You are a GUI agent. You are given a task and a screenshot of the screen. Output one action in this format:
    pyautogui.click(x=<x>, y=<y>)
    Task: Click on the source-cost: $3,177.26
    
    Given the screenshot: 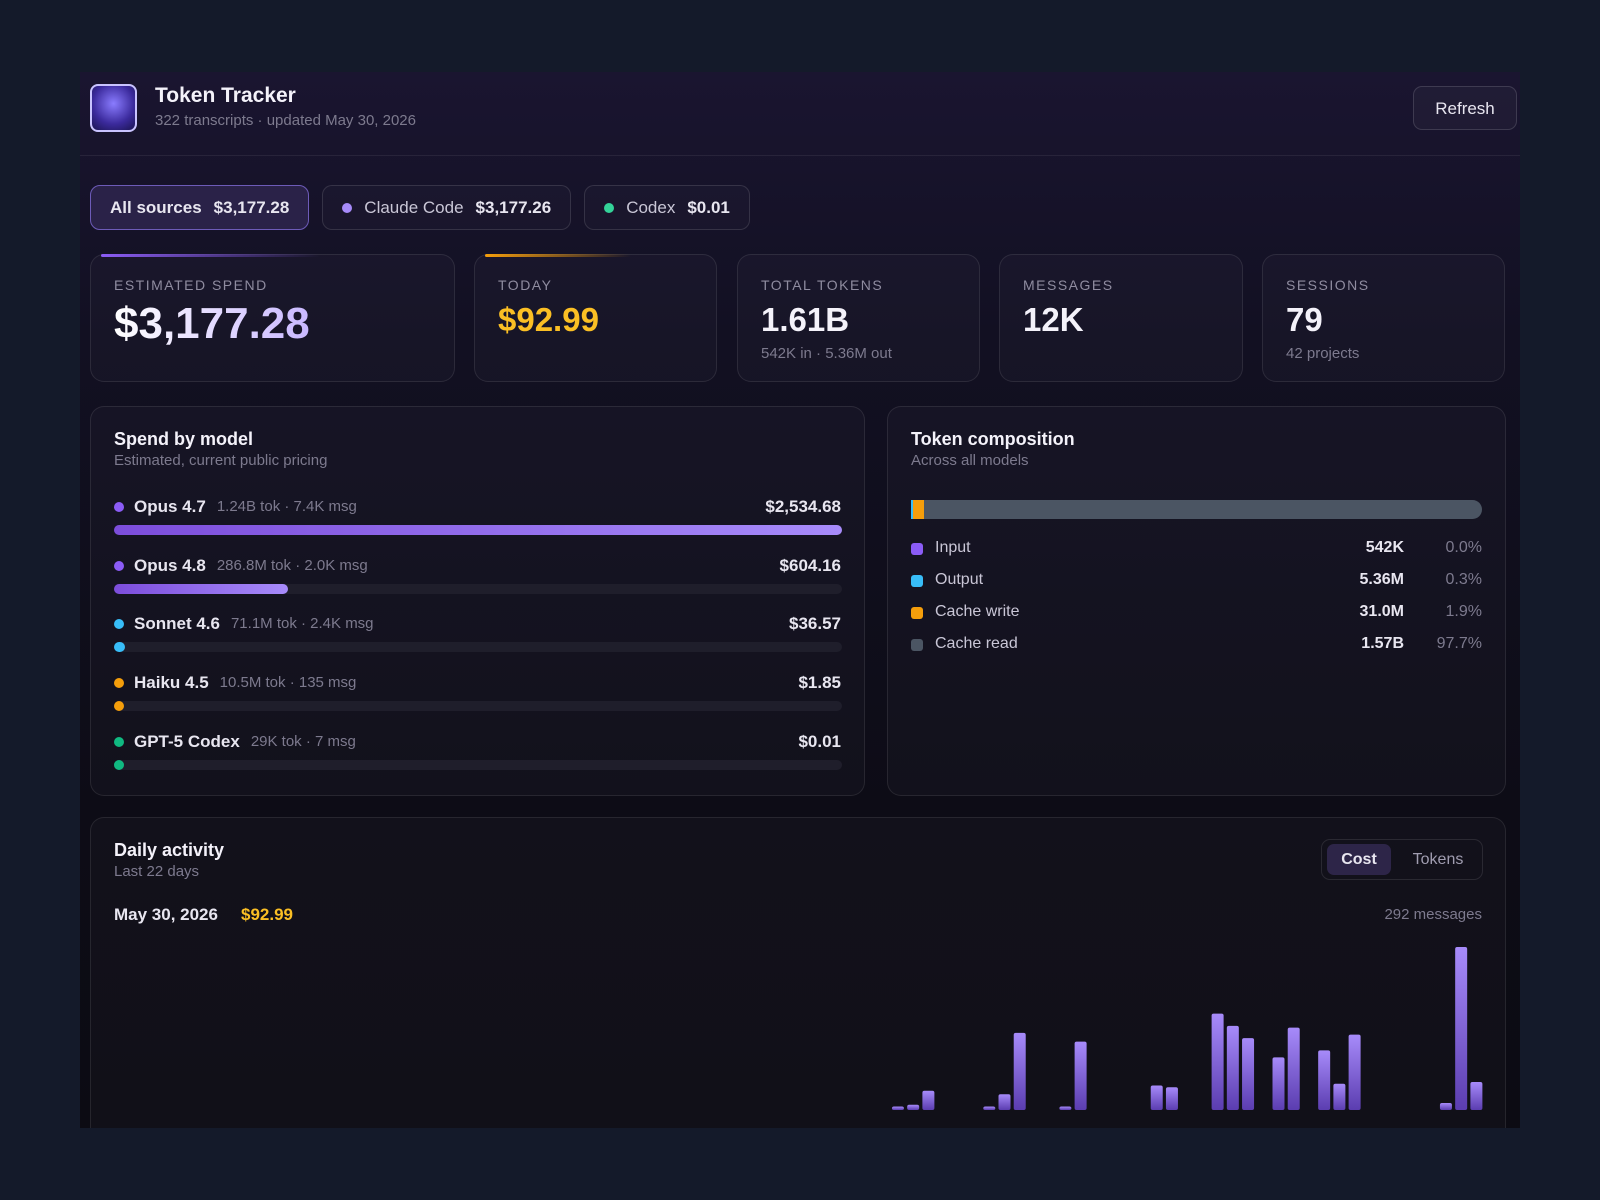 What is the action you would take?
    pyautogui.click(x=513, y=207)
    